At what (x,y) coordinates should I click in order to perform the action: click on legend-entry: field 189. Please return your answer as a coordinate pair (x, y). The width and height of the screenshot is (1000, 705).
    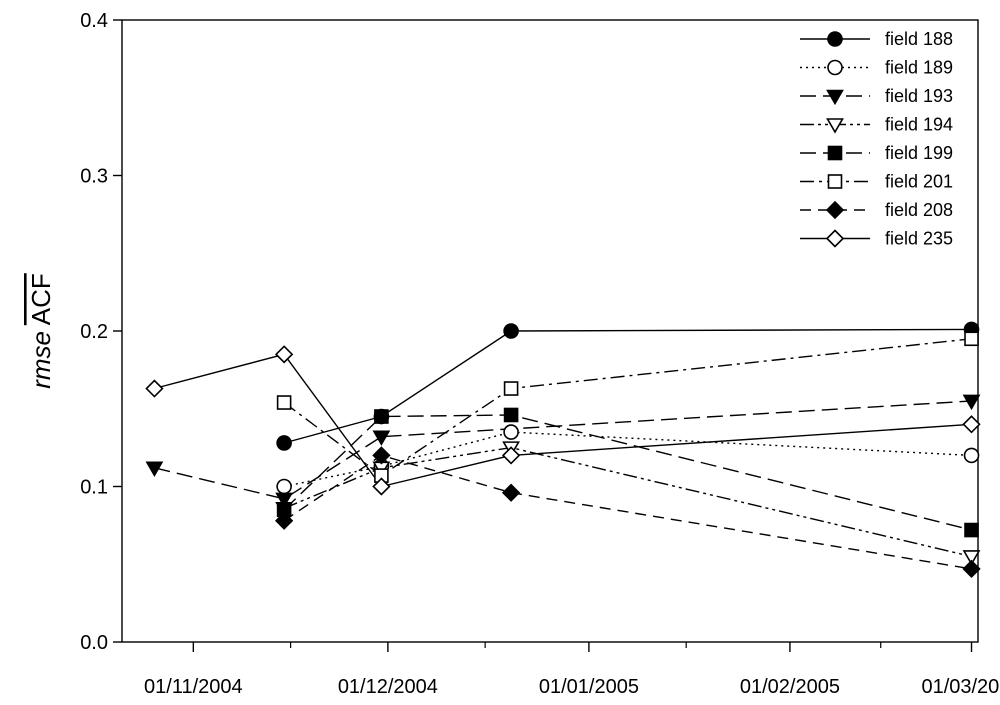
    Looking at the image, I should click on (876, 68).